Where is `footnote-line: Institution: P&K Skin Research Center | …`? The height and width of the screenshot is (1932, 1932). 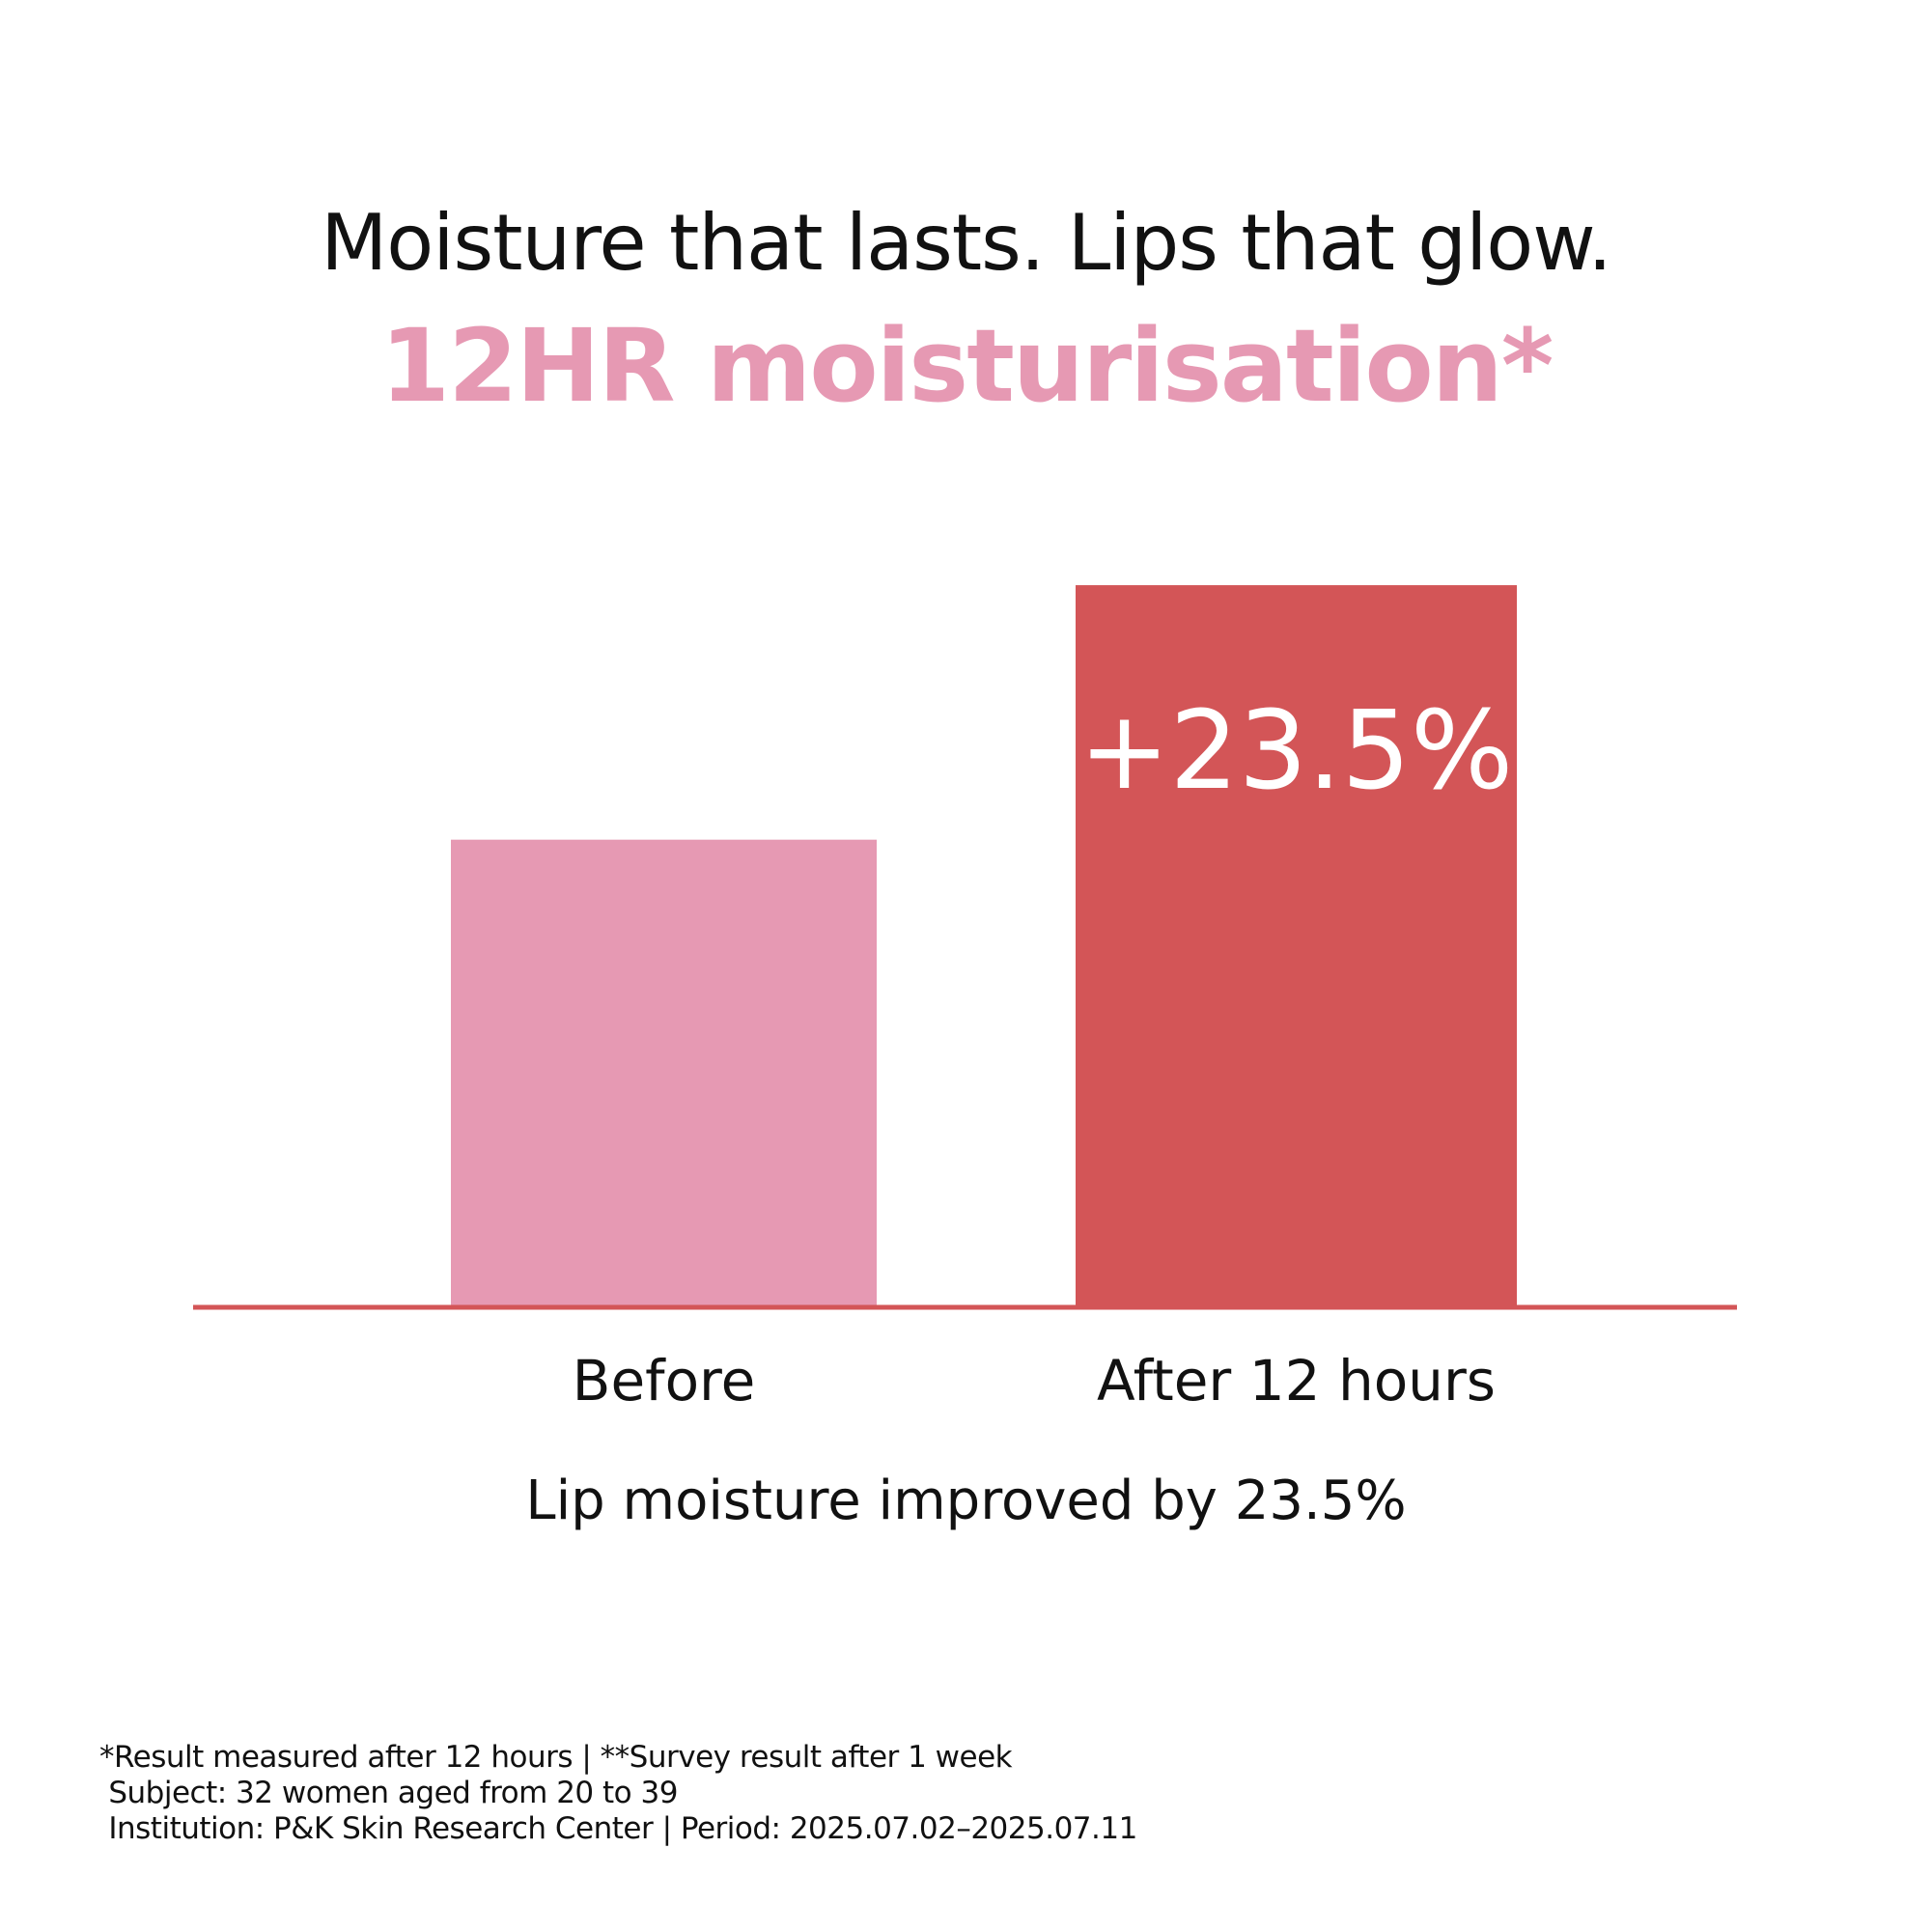
footnote-line: Institution: P&K Skin Research Center | … is located at coordinates (618, 1829).